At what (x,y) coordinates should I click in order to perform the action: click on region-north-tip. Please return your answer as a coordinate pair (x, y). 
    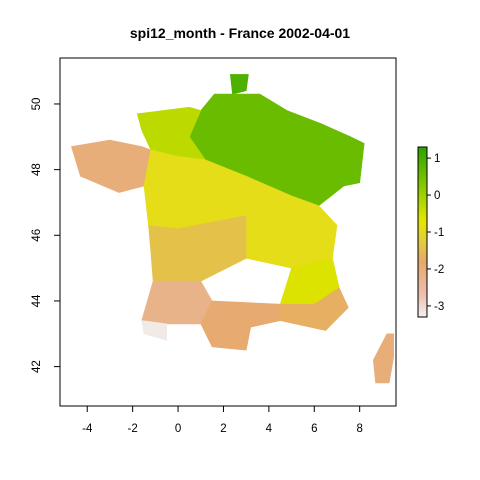
    Looking at the image, I should click on (239, 84).